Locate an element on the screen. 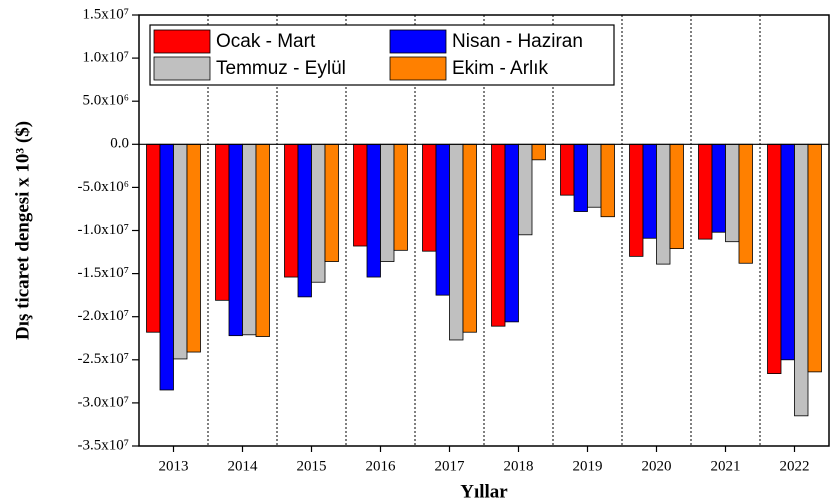 The height and width of the screenshot is (504, 831). x-tick-label: 2020 is located at coordinates (657, 466).